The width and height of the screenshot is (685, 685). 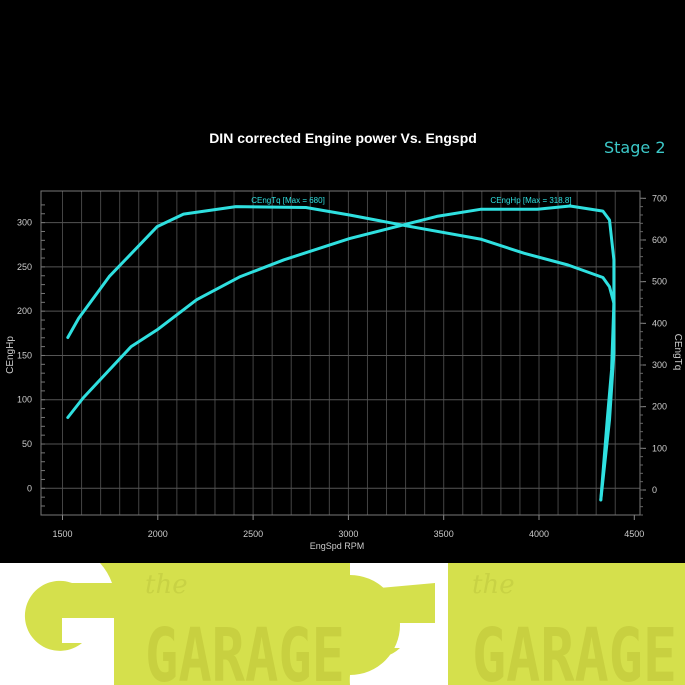 I want to click on y-right-tick-label: 300, so click(x=659, y=365).